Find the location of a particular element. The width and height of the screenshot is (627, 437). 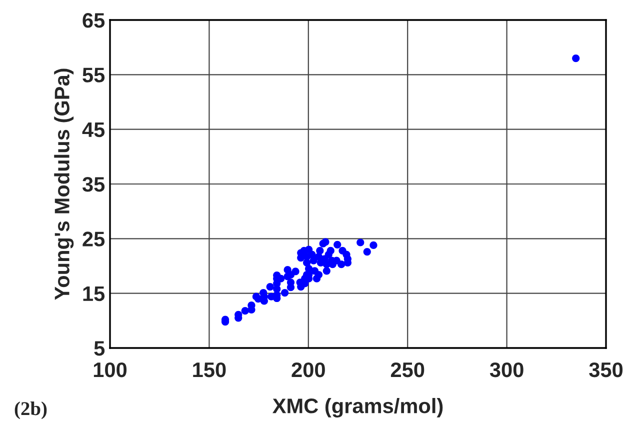

x-tick-label: 100 is located at coordinates (110, 370).